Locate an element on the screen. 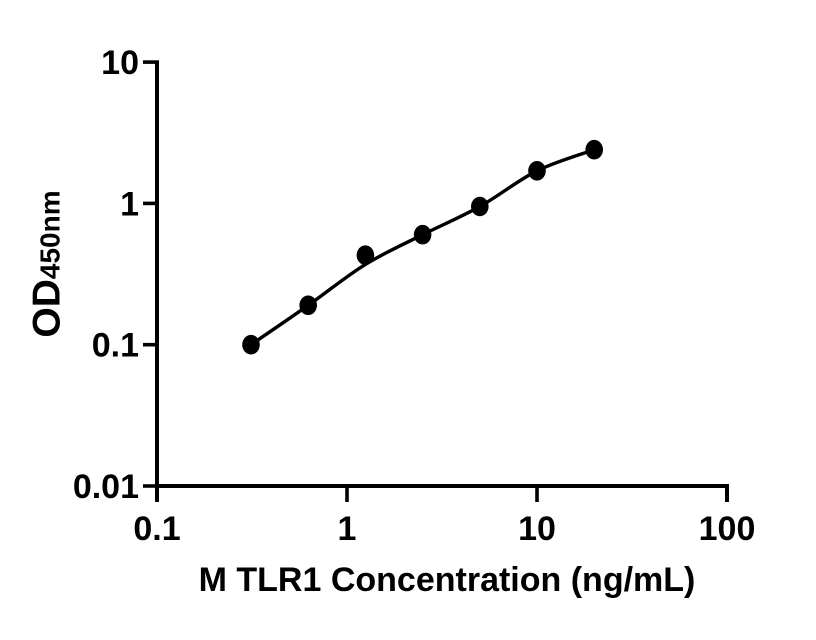  x-tick-label: 1 is located at coordinates (347, 529).